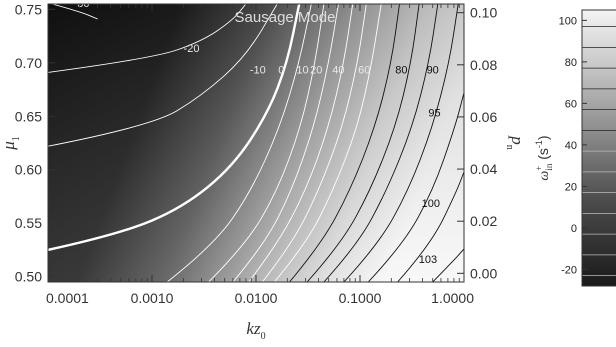 The width and height of the screenshot is (616, 347). Describe the element at coordinates (483, 273) in the screenshot. I see `y-right-tick-label: 0.00` at that location.